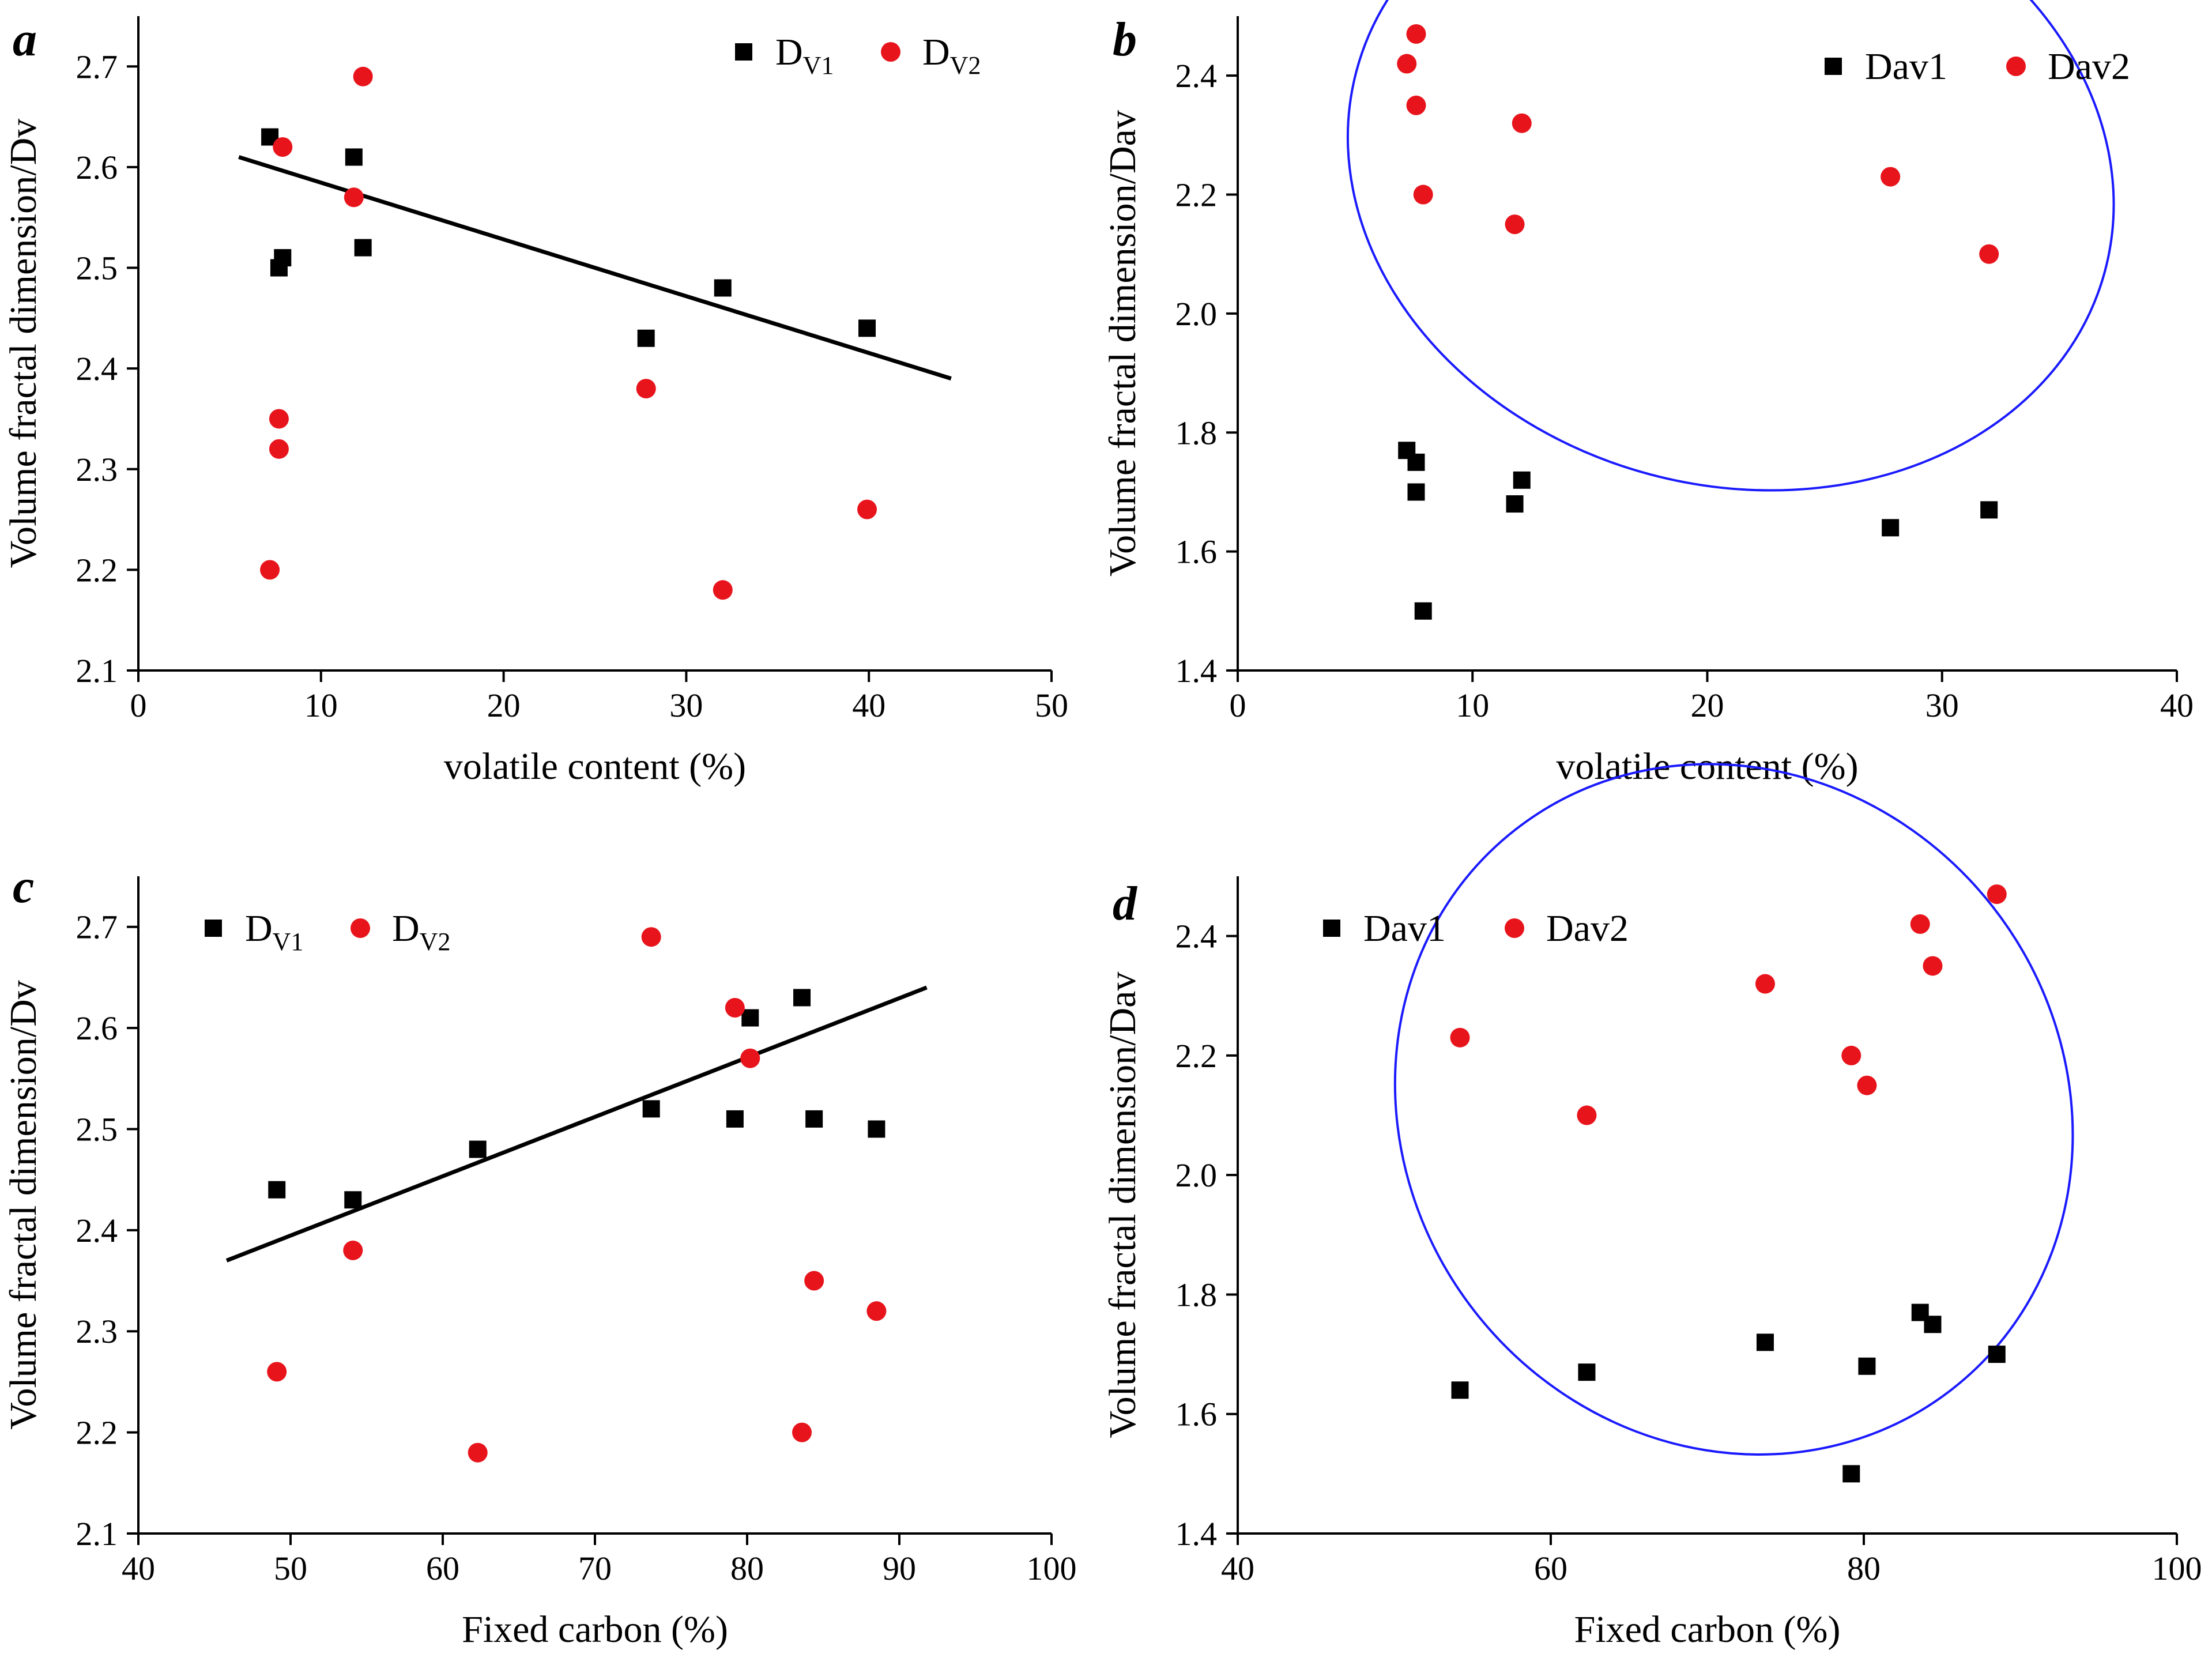 The image size is (2212, 1654). What do you see at coordinates (595, 767) in the screenshot?
I see `x-axis-title: volatile content (%)` at bounding box center [595, 767].